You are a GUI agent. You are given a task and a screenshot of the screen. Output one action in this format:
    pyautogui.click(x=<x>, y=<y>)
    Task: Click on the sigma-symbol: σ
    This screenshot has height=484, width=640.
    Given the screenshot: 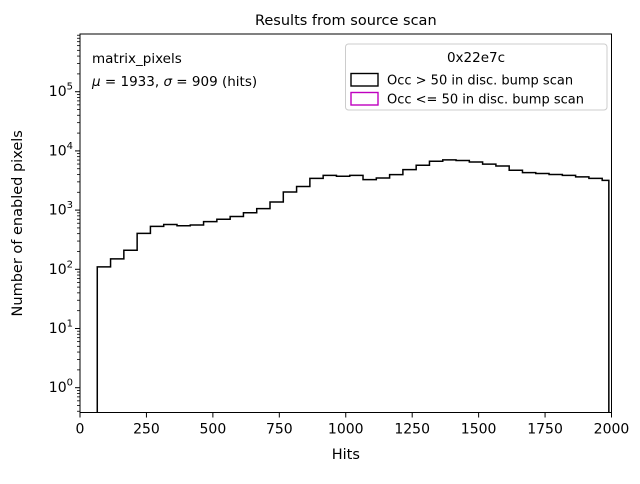 What is the action you would take?
    pyautogui.click(x=167, y=82)
    